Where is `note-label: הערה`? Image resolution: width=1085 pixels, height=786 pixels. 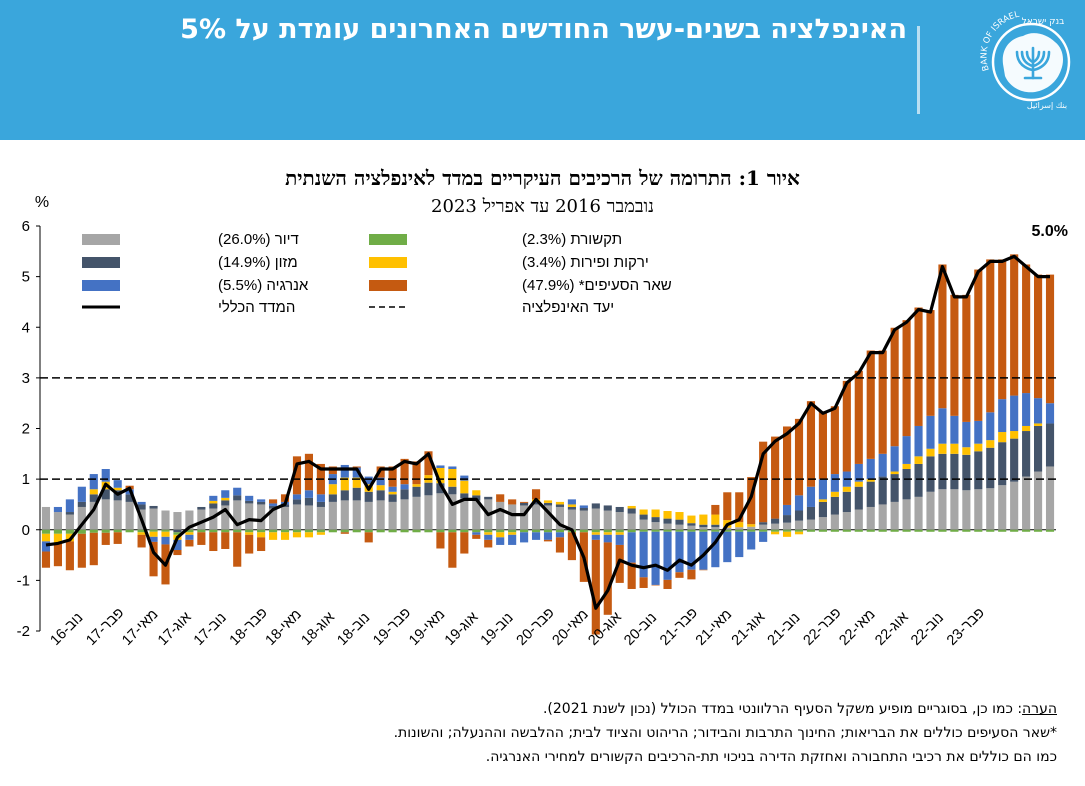
note-label: הערה is located at coordinates (1039, 709).